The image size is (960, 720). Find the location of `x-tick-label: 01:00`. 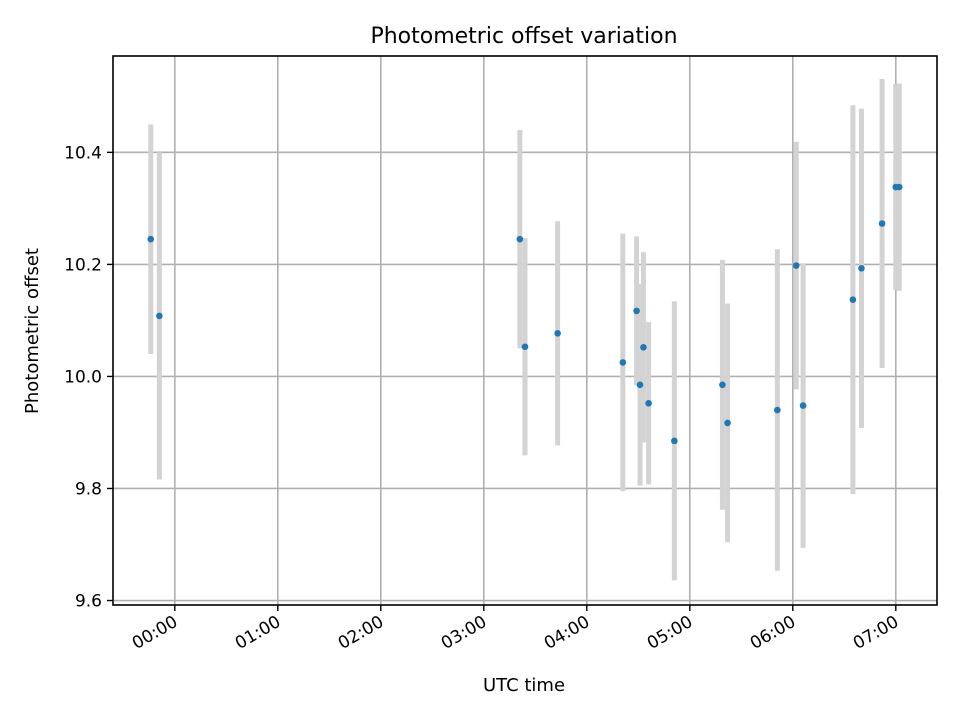

x-tick-label: 01:00 is located at coordinates (258, 633).